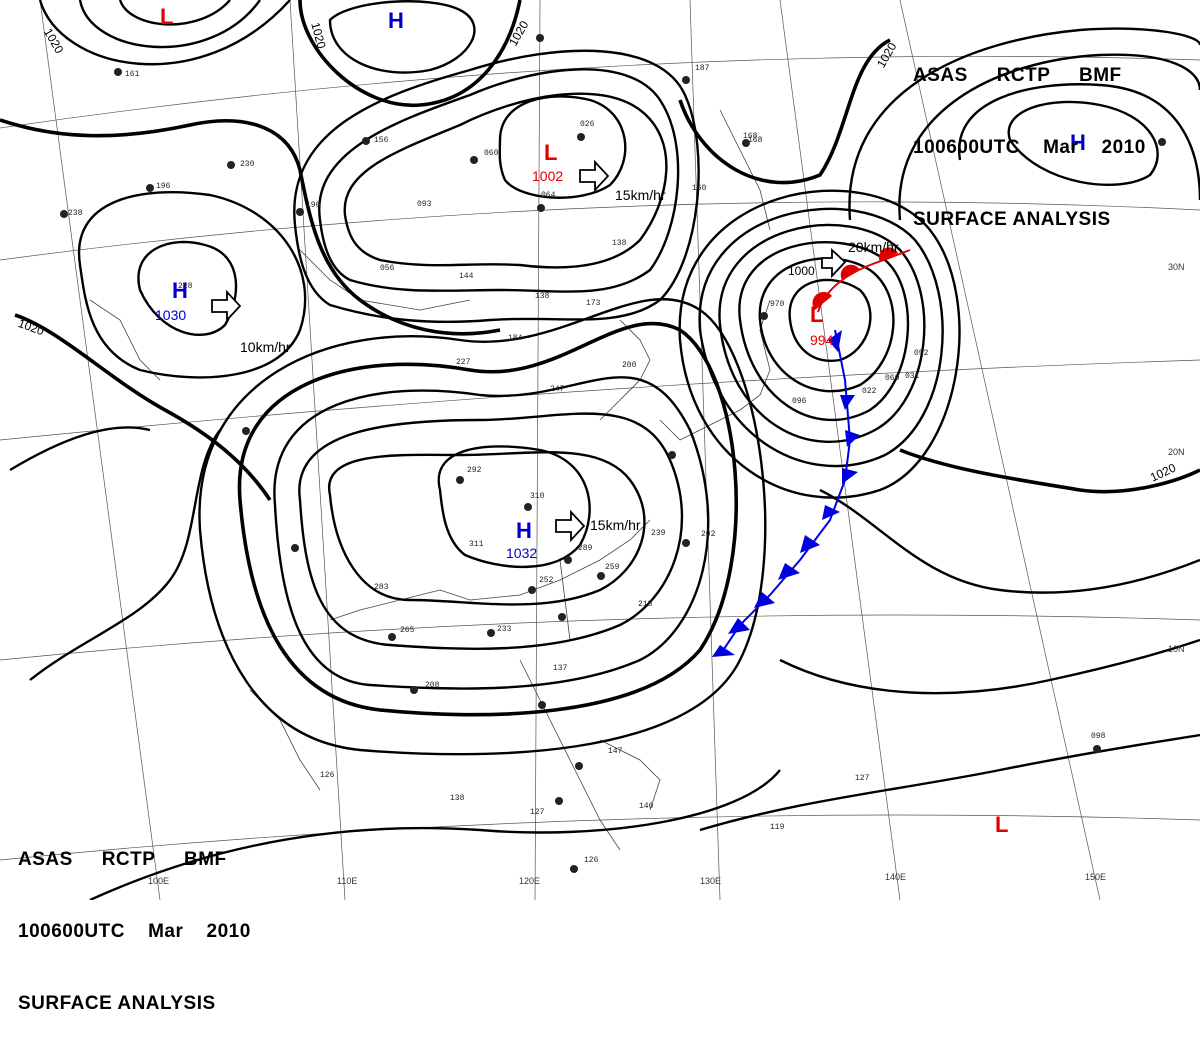 The height and width of the screenshot is (1040, 1200). Describe the element at coordinates (895, 877) in the screenshot. I see `longitude-label: 140E` at that location.